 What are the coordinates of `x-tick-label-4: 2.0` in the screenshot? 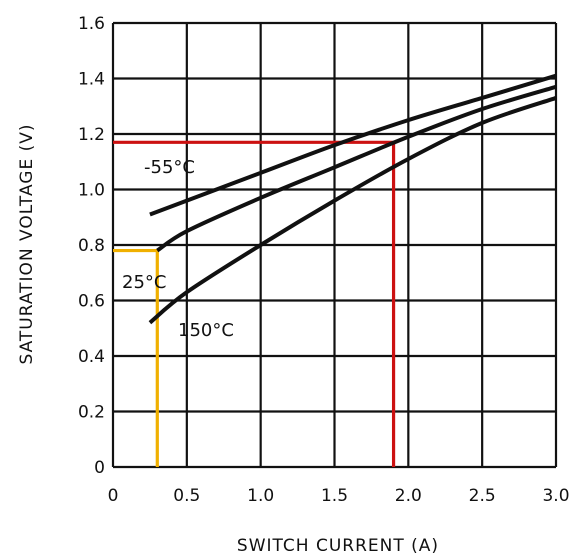 It's located at (408, 496).